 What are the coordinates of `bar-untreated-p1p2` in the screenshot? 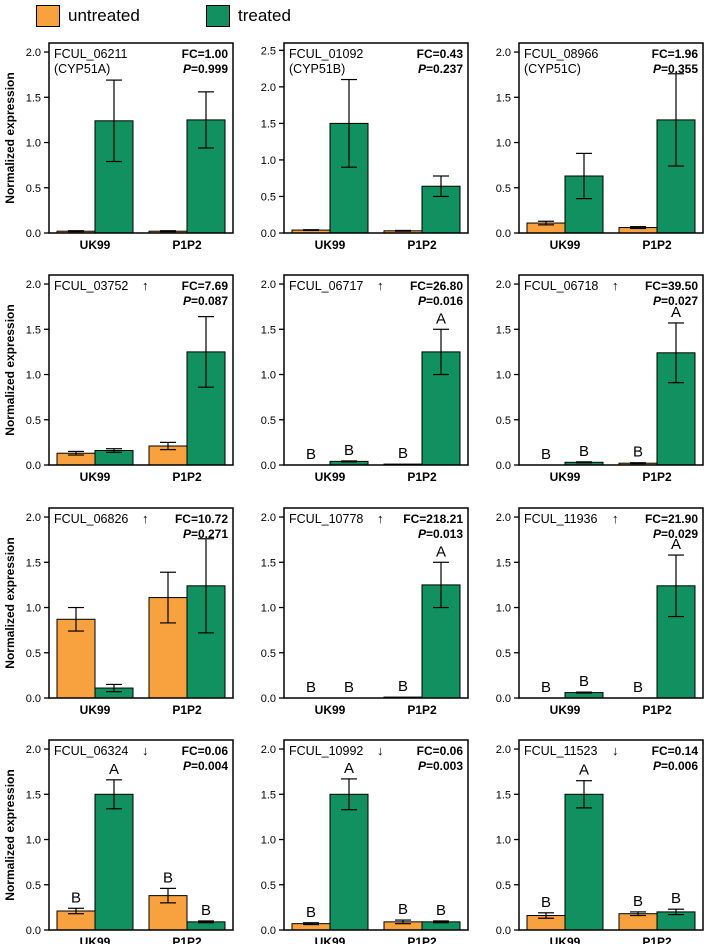 It's located at (638, 922).